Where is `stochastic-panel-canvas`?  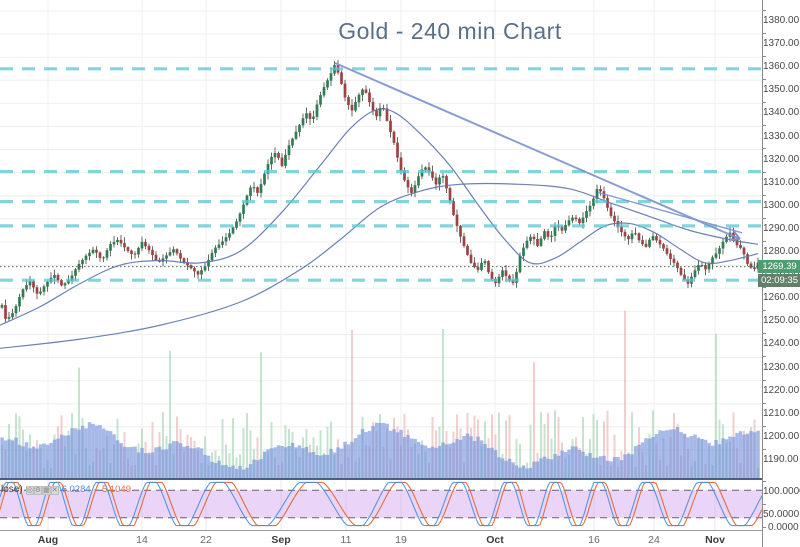
stochastic-panel-canvas is located at coordinates (381, 505).